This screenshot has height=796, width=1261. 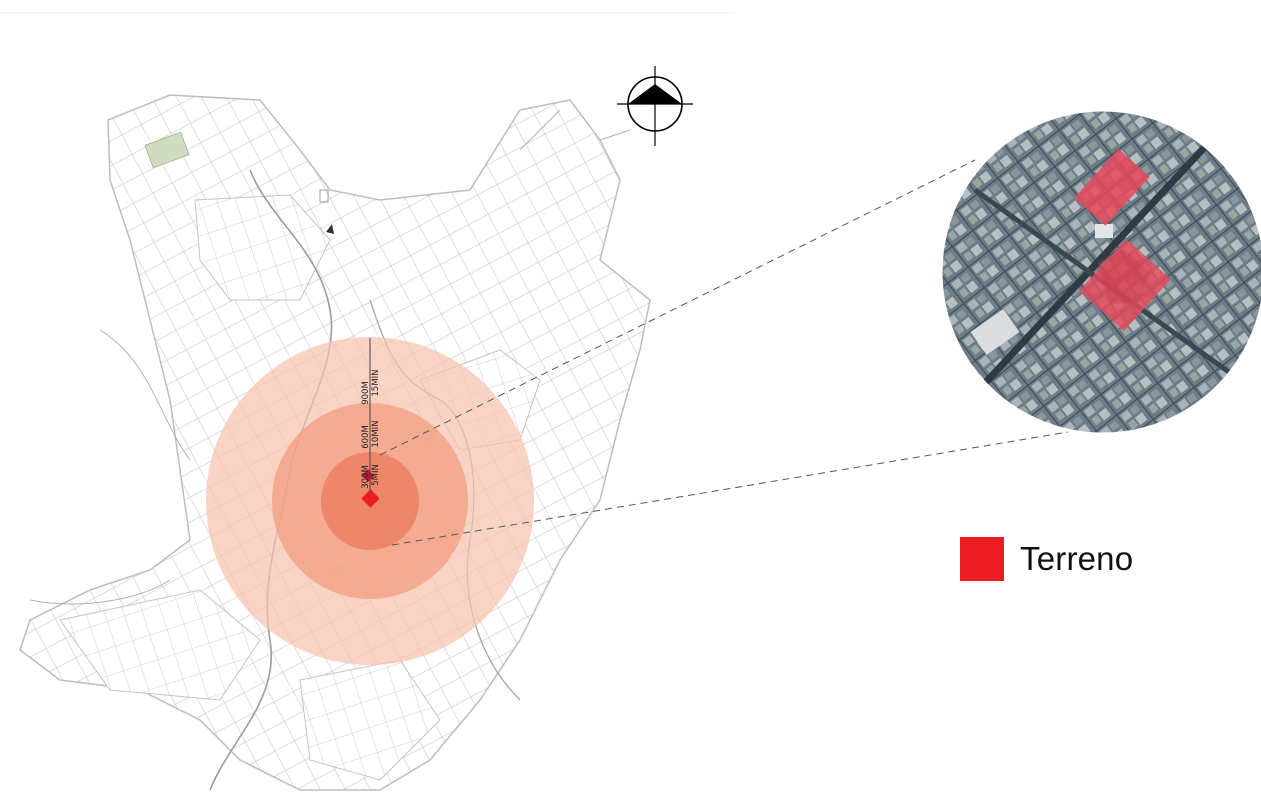 I want to click on ring-labels: 900M 15MIN 600M 10MIN 300M 5MIN, so click(x=371, y=428).